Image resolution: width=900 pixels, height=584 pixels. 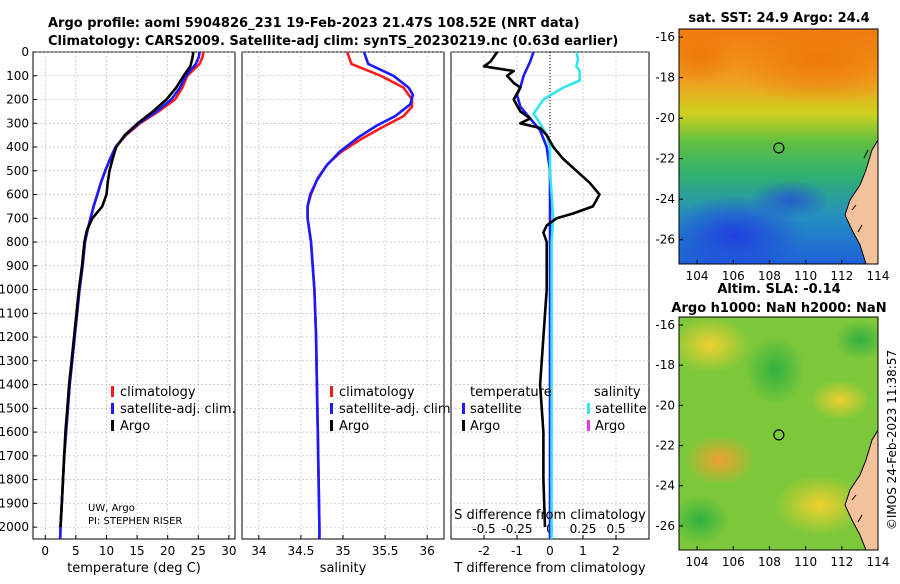 I want to click on map-xtick-label: 114, so click(x=878, y=562).